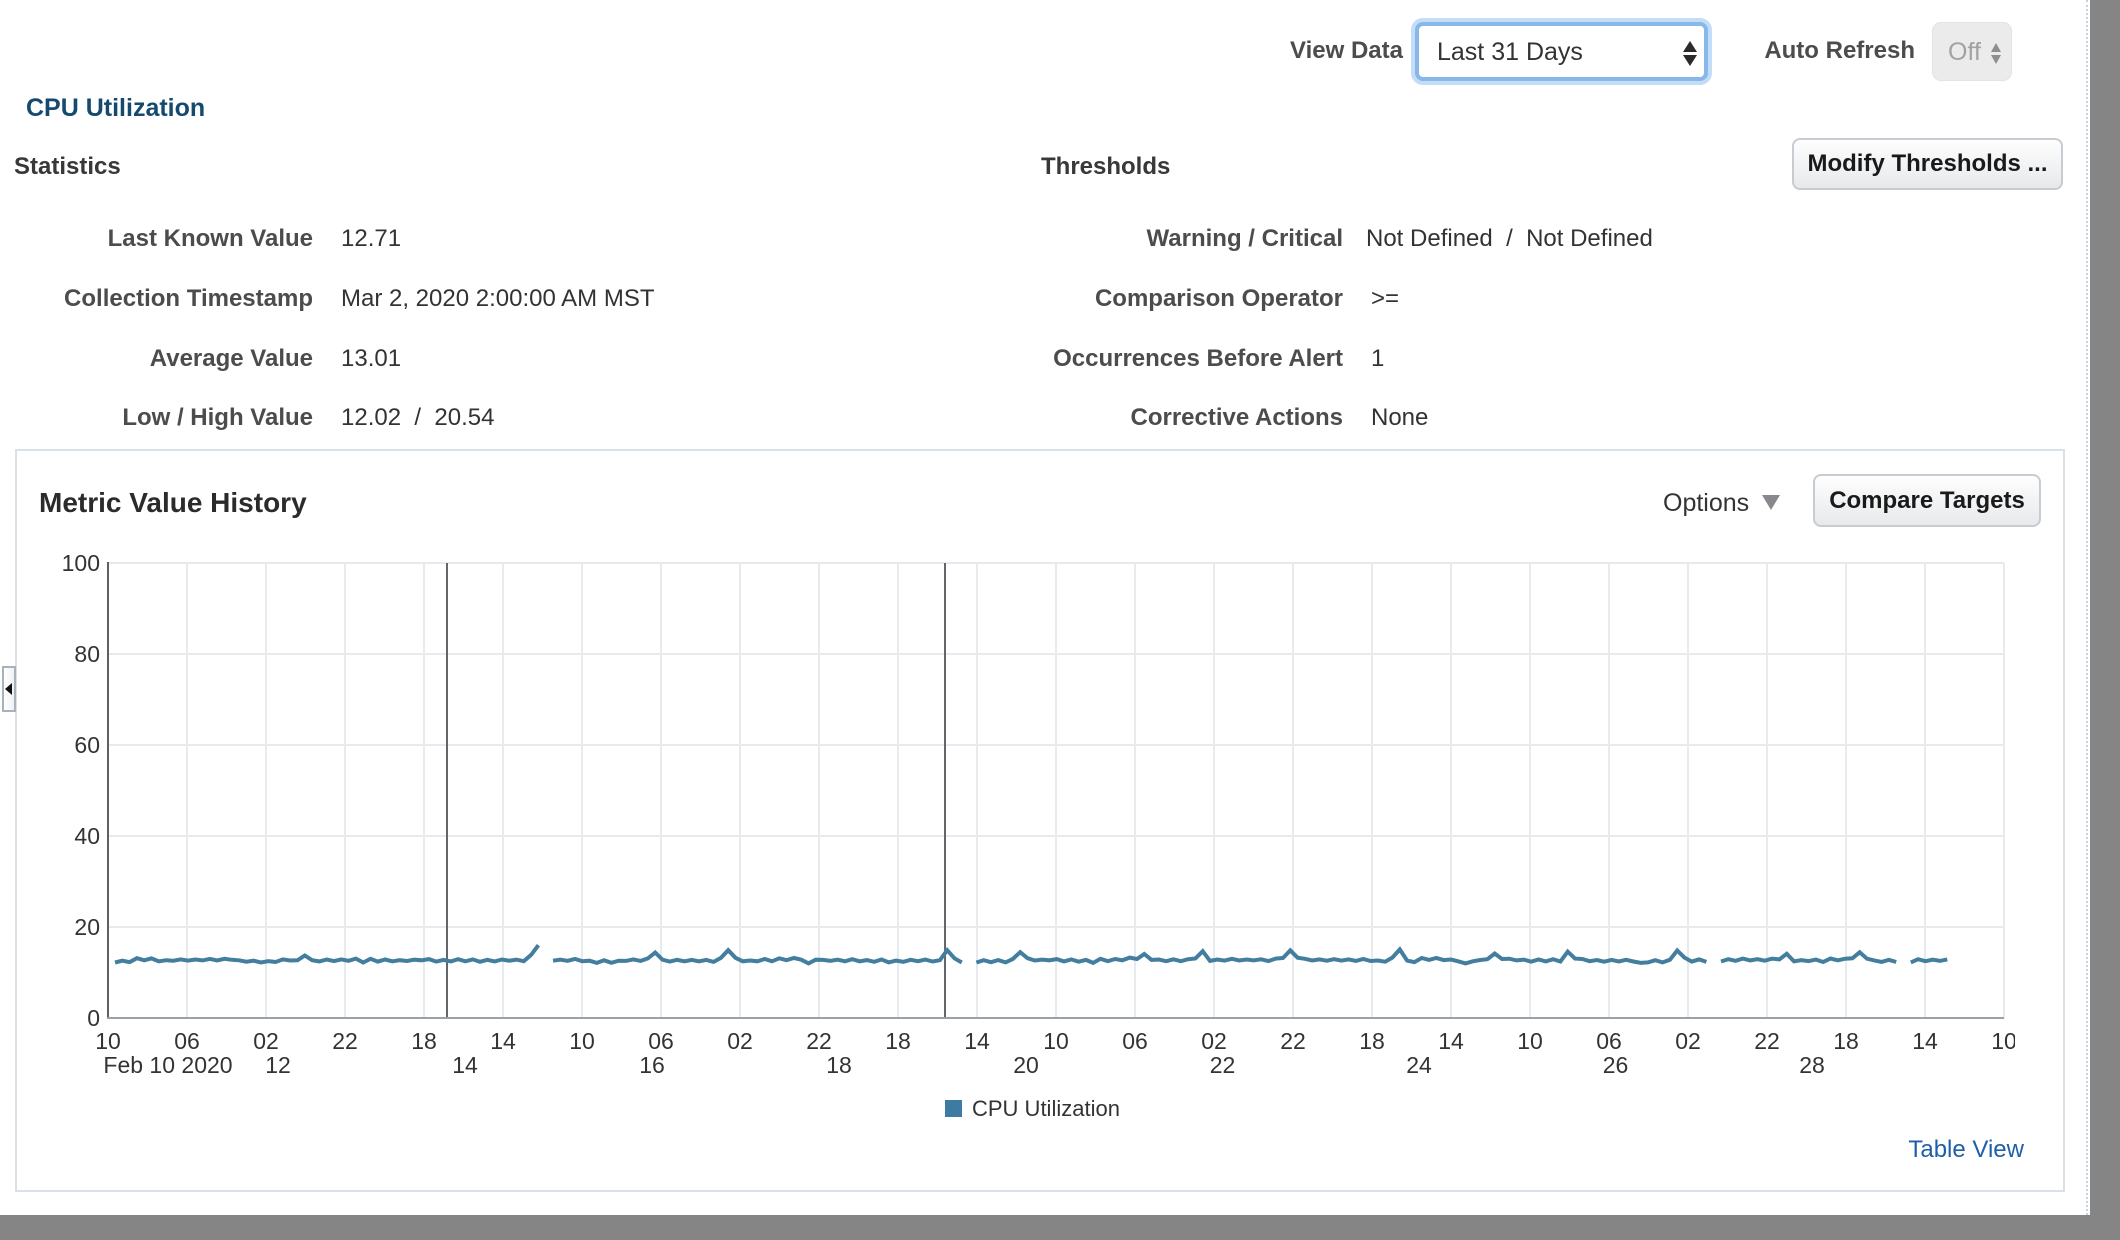 Image resolution: width=2120 pixels, height=1240 pixels. What do you see at coordinates (167, 1065) in the screenshot?
I see `svg-text: Feb 10 2020` at bounding box center [167, 1065].